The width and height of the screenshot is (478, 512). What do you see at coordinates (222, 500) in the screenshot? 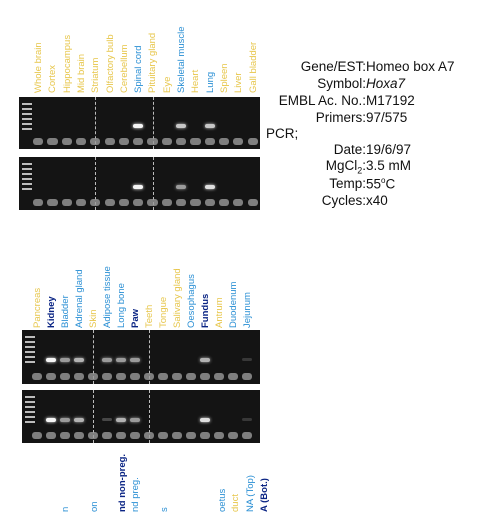
I see `lane-label: oetus` at bounding box center [222, 500].